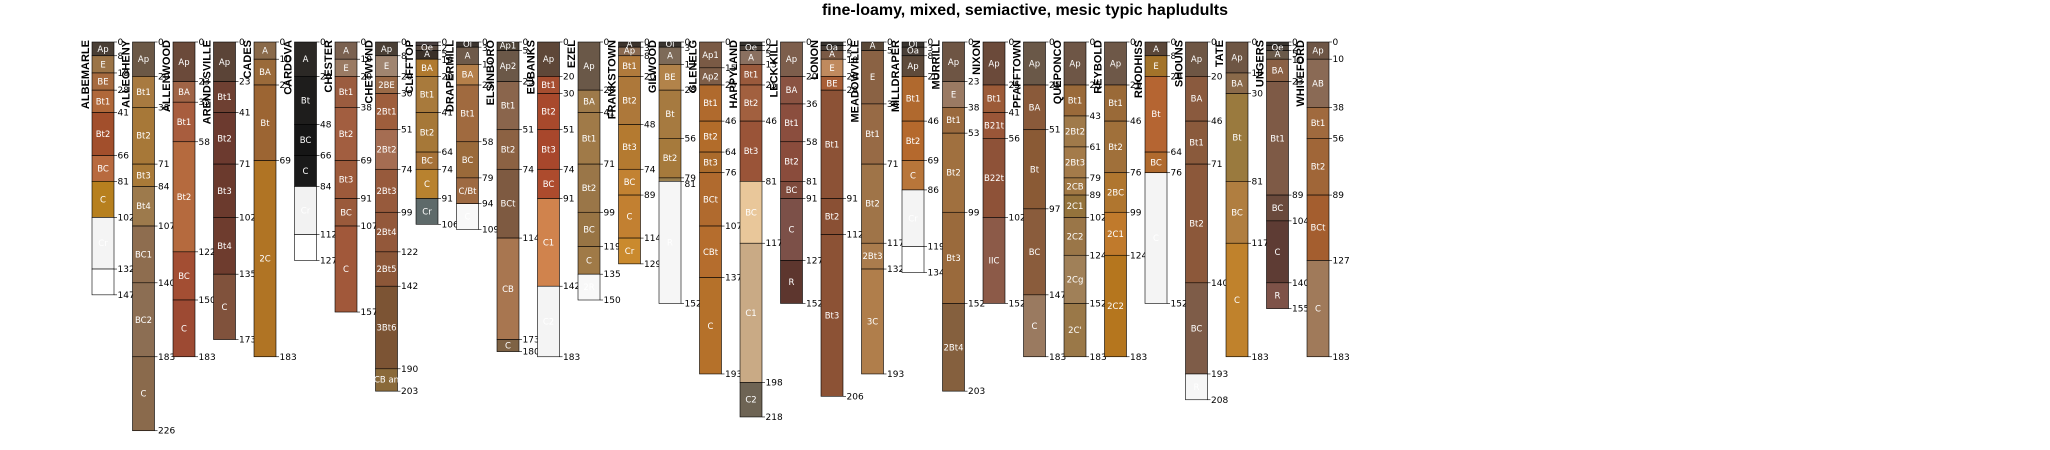 Image resolution: width=2050 pixels, height=450 pixels. What do you see at coordinates (103, 283) in the screenshot?
I see `horizon-label: R` at bounding box center [103, 283].